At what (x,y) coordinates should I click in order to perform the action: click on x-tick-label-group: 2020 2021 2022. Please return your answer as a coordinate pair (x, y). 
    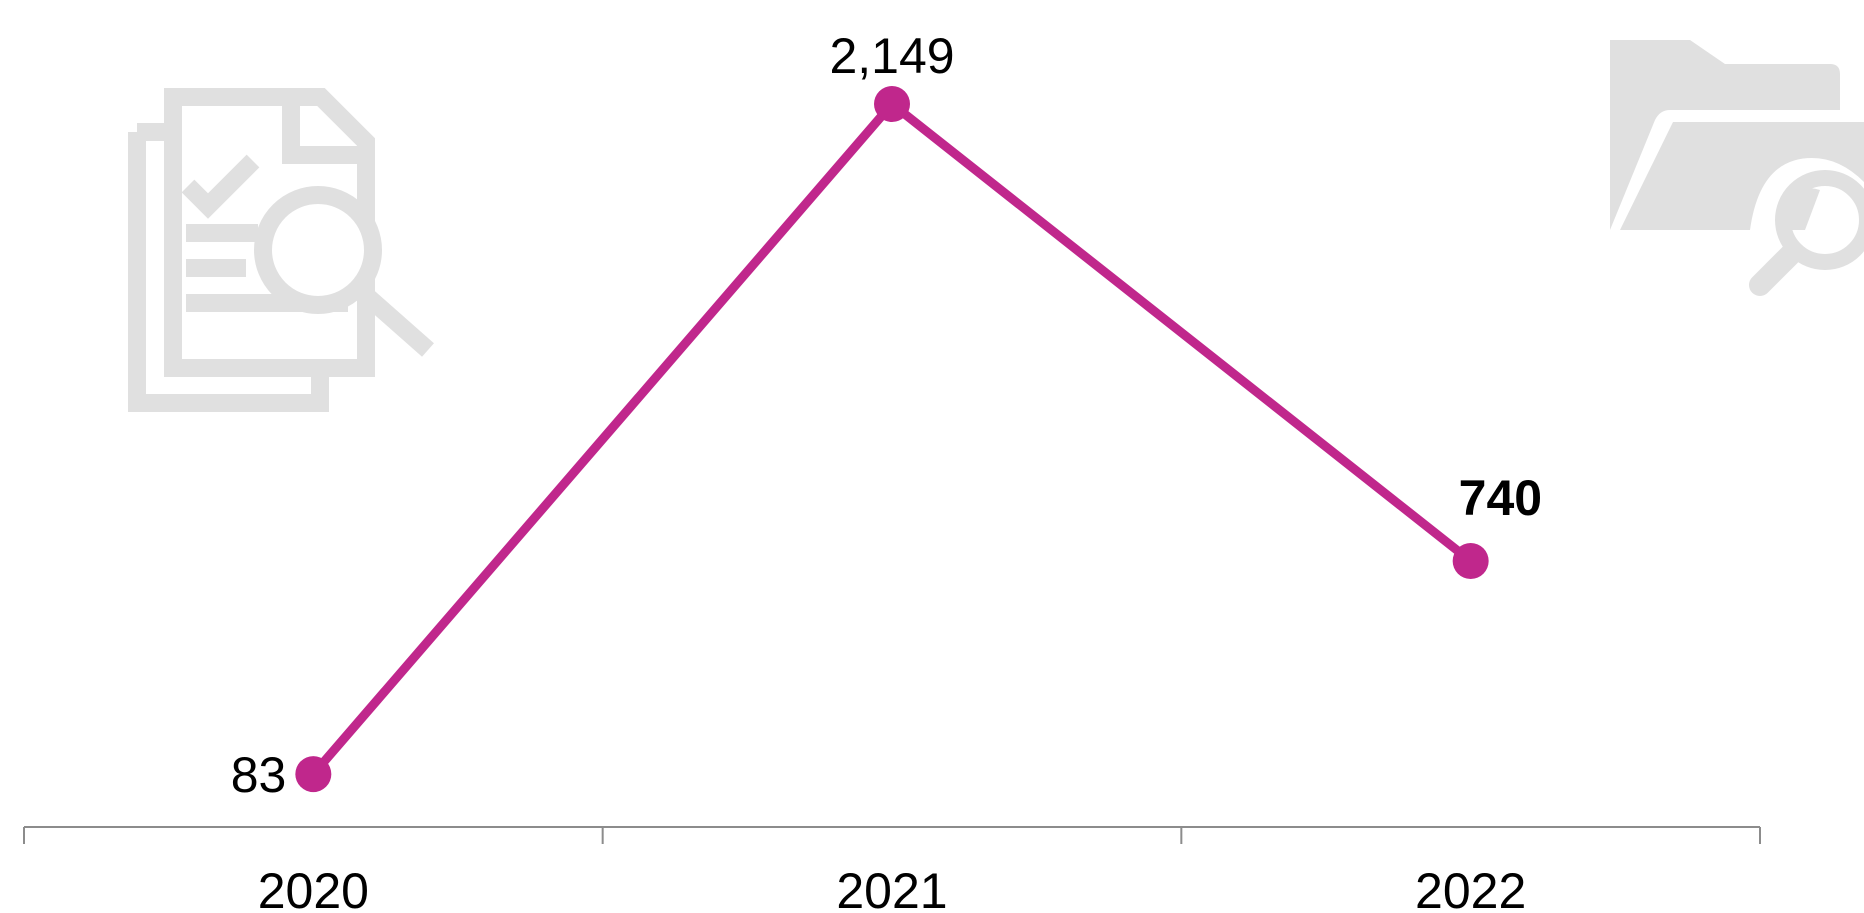
    Looking at the image, I should click on (892, 888).